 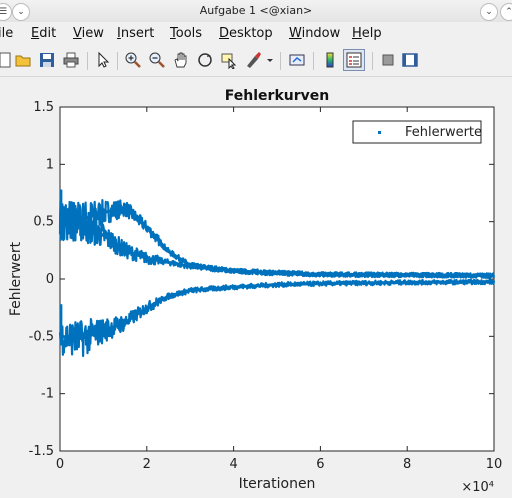 I want to click on y-tick-label: 1.5, so click(x=43, y=107).